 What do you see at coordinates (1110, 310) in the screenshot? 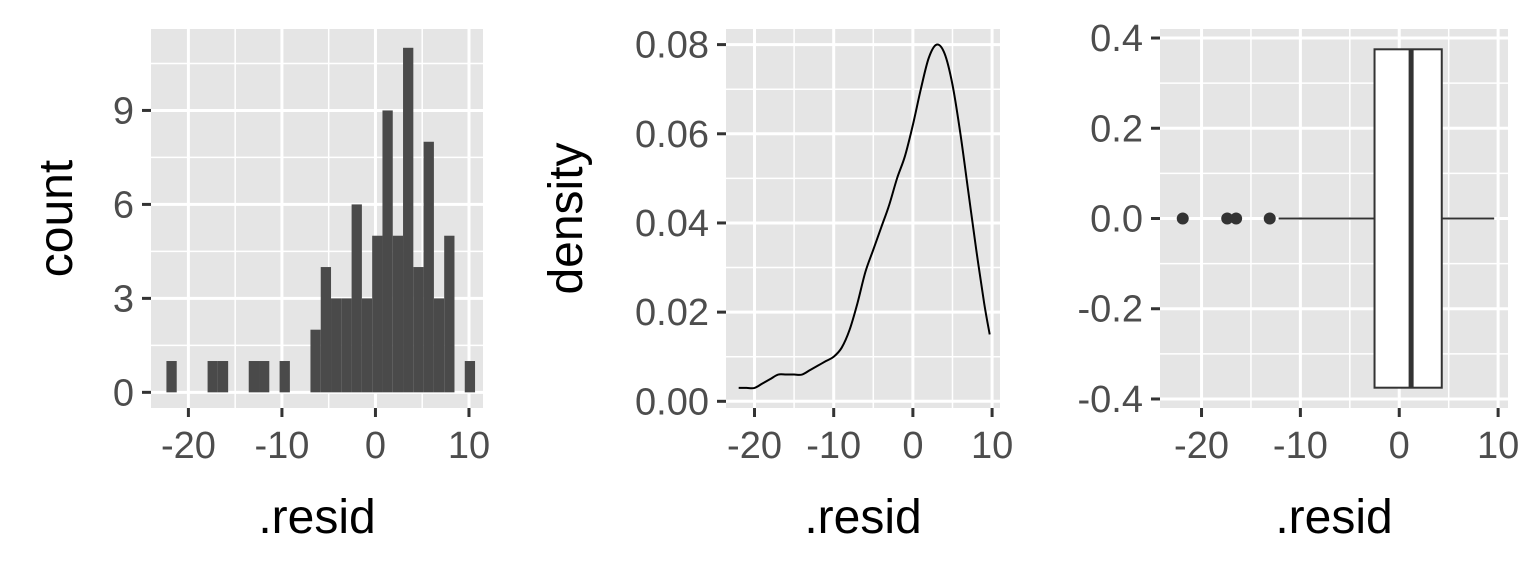
I see `y-tick-label: -0.2` at bounding box center [1110, 310].